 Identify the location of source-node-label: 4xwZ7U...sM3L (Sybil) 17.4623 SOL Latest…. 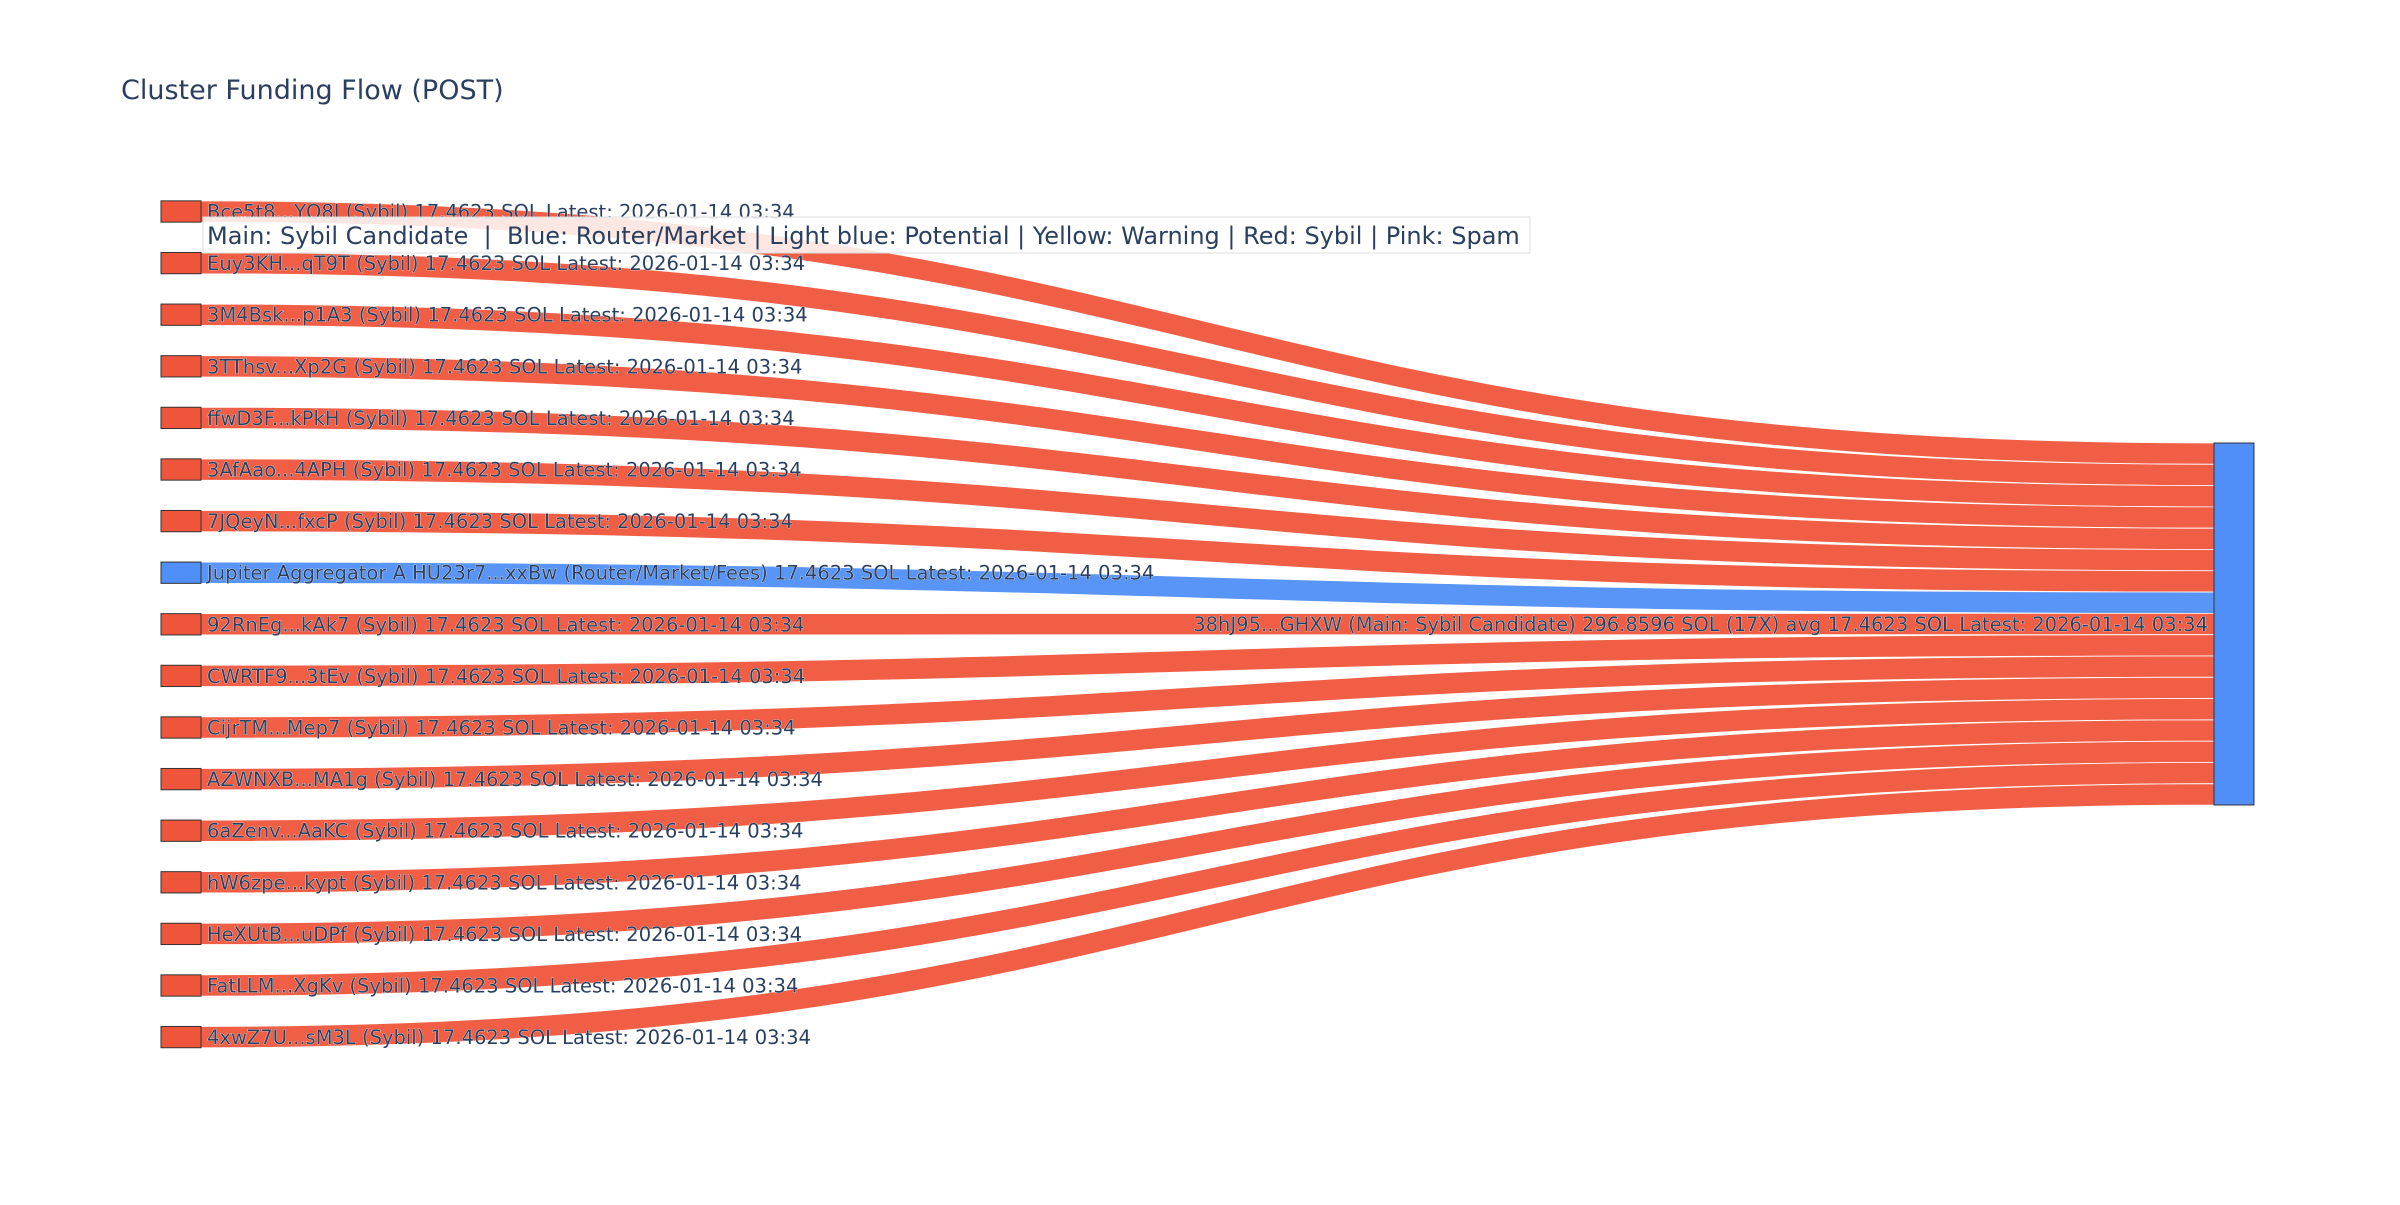
(509, 1037).